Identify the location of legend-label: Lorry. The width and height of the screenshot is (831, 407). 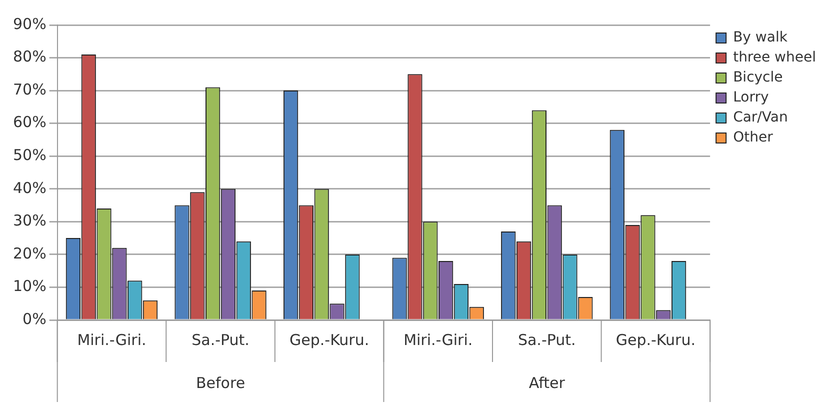
(751, 98).